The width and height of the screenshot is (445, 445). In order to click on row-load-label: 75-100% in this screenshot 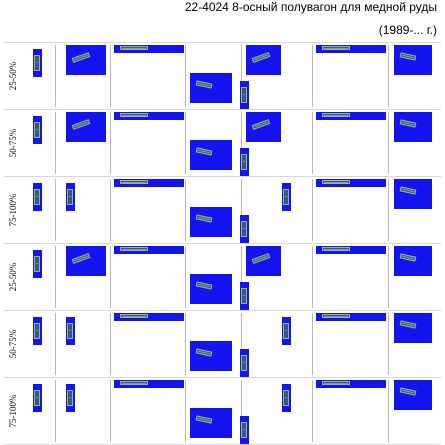, I will do `click(13, 411)`.